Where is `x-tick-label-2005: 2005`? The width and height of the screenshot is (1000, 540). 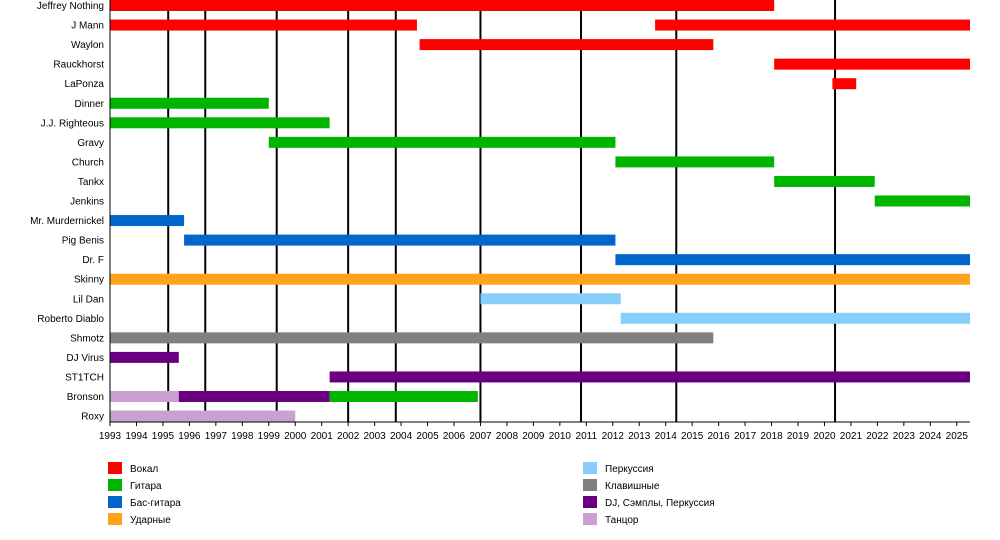 x-tick-label-2005: 2005 is located at coordinates (427, 436).